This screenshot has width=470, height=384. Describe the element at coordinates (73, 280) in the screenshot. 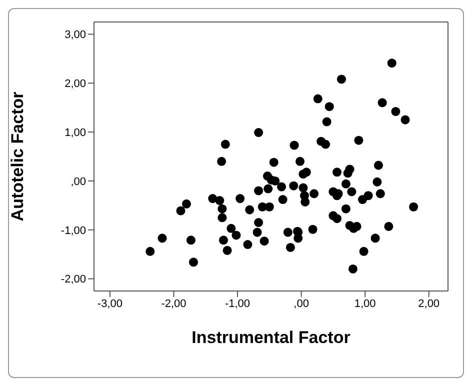

I see `y-tick-label: -2,00` at that location.